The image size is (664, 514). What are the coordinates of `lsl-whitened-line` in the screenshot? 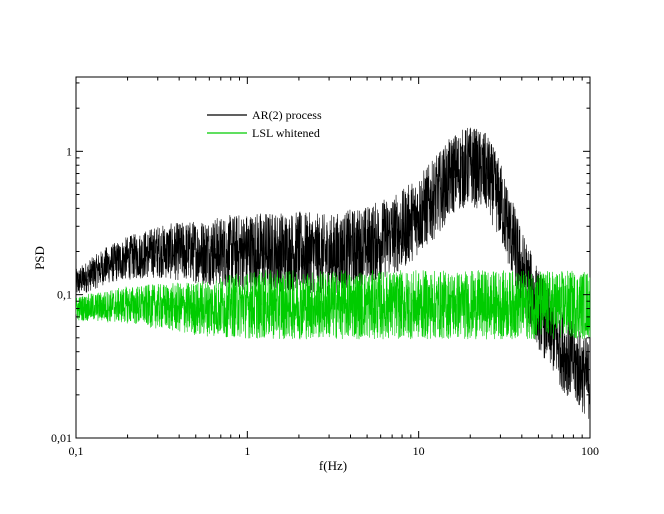 It's located at (333, 305).